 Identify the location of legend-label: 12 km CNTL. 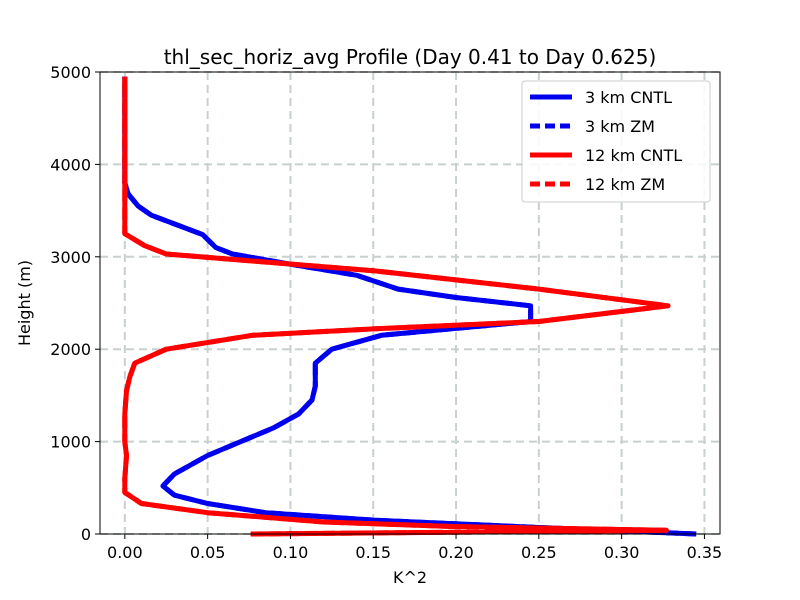
(633, 155).